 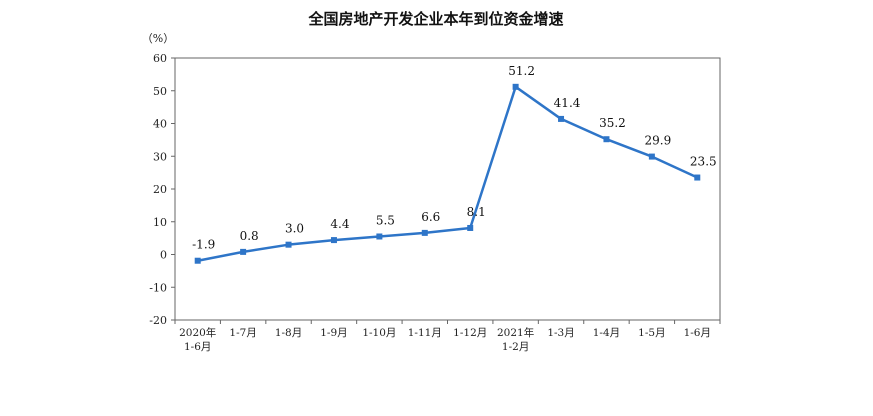 What do you see at coordinates (333, 333) in the screenshot?
I see `x-tick-label: 1-9月` at bounding box center [333, 333].